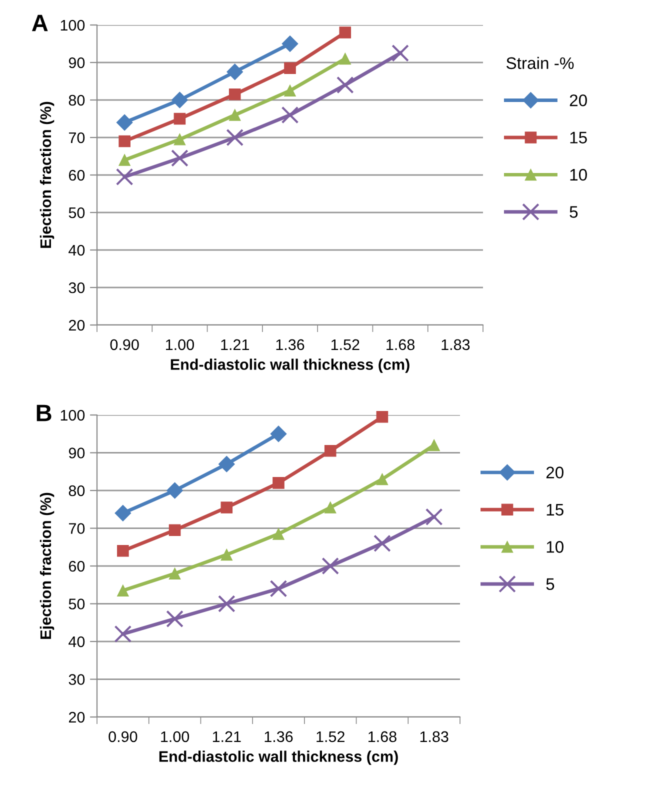 This screenshot has height=794, width=658. I want to click on chart-title: B, so click(44, 413).